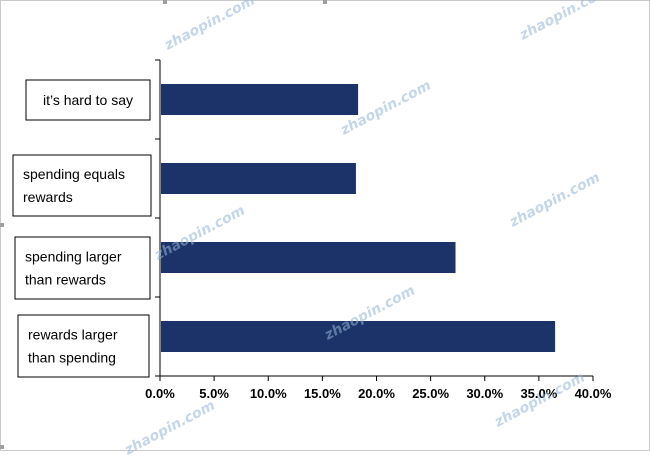  Describe the element at coordinates (214, 393) in the screenshot. I see `x-tick-label: 5.0%` at that location.